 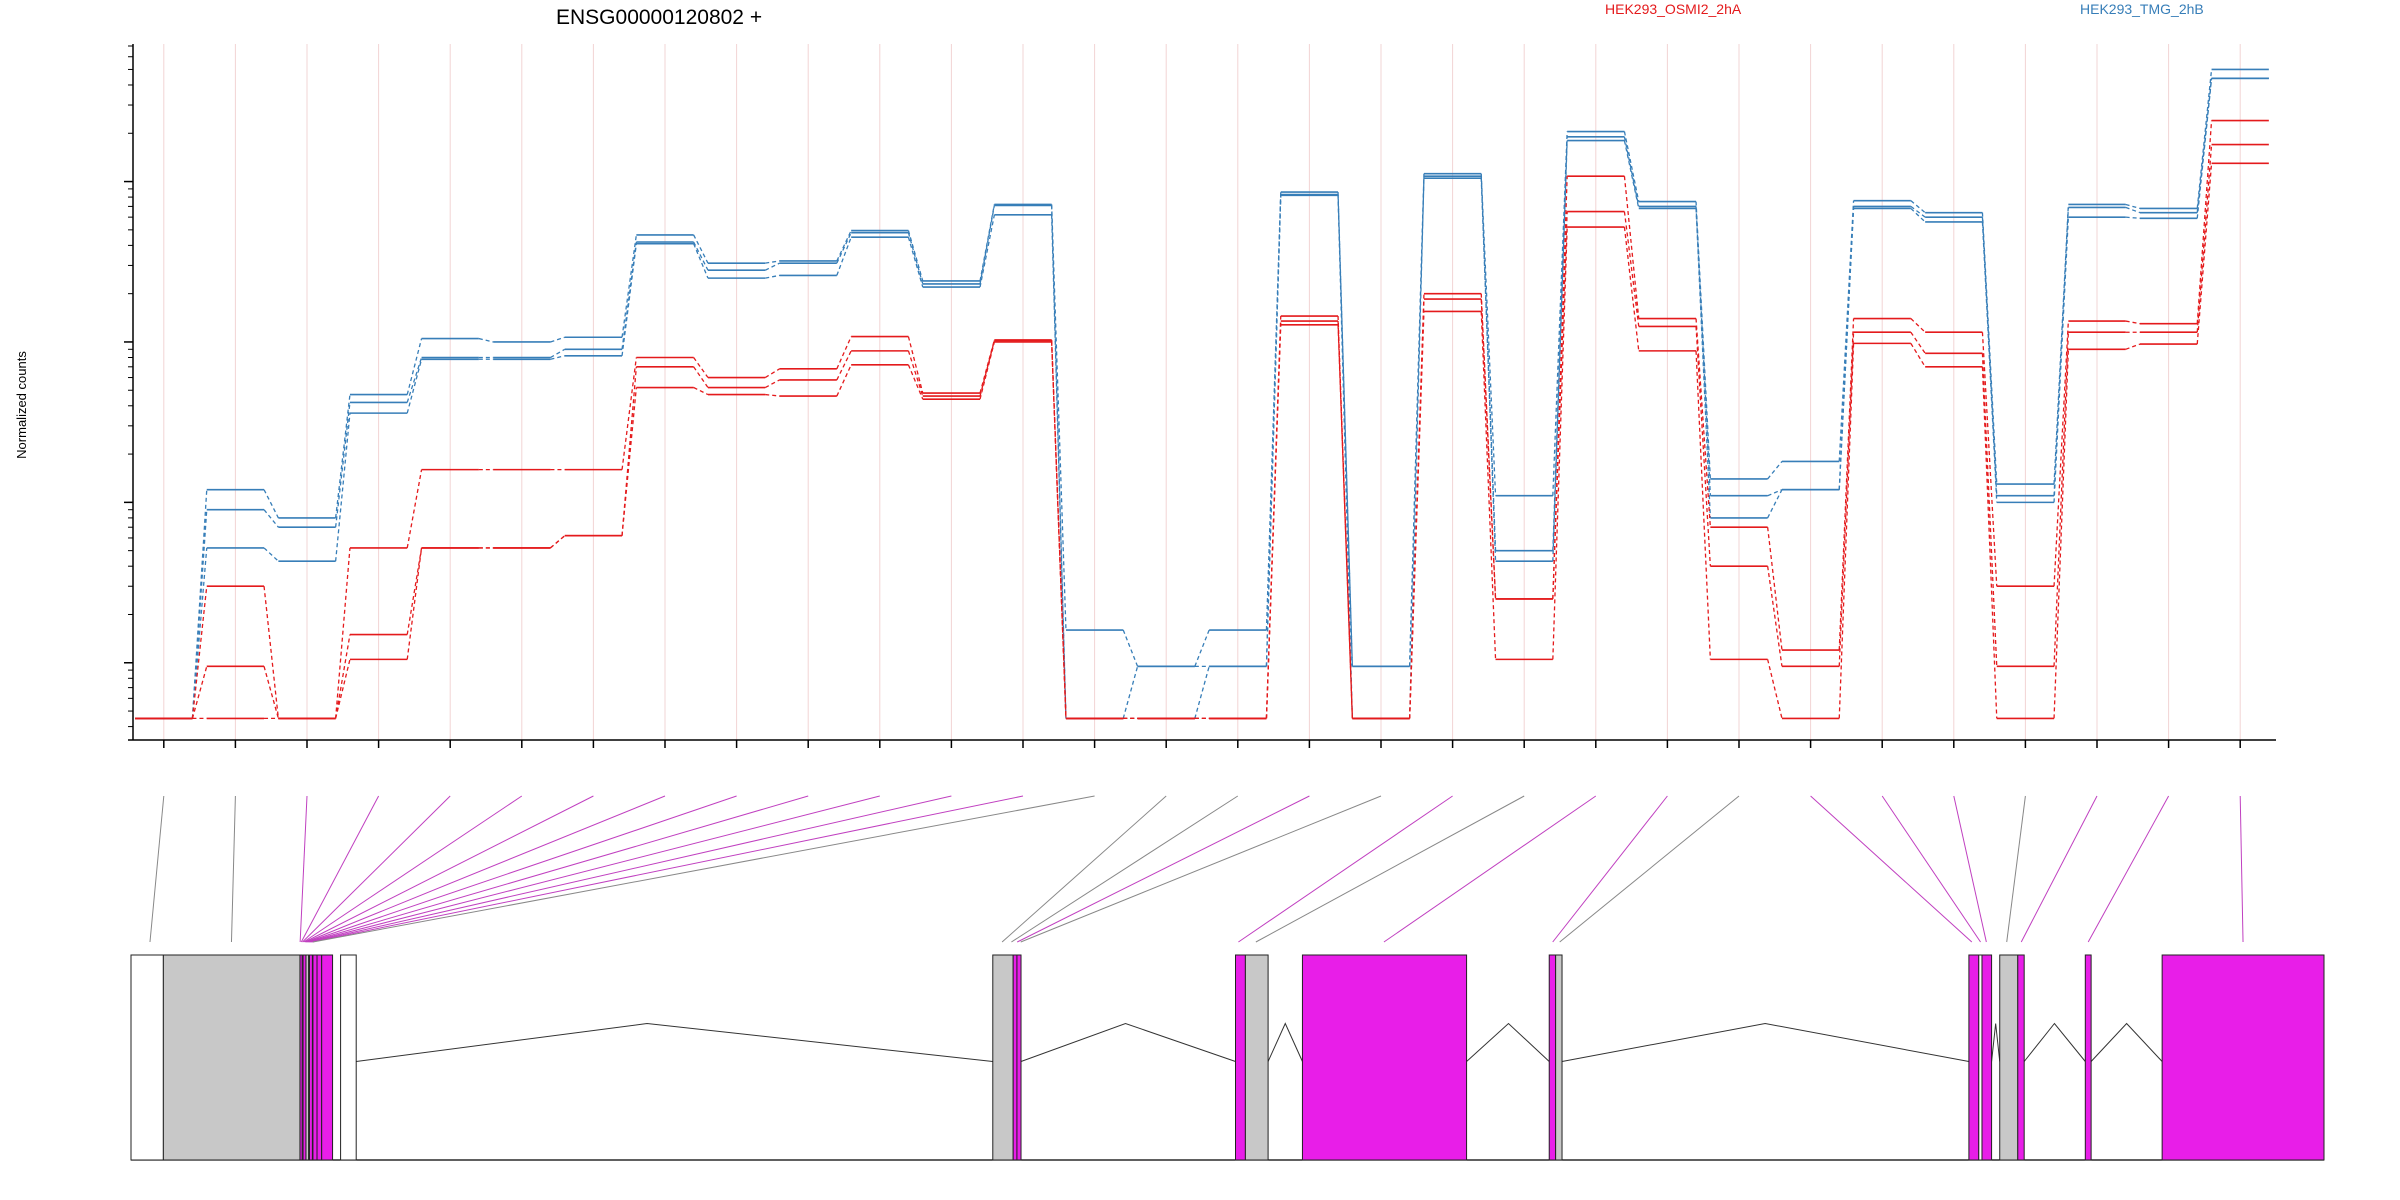 What do you see at coordinates (1345, 869) in the screenshot?
I see `connector-e019` at bounding box center [1345, 869].